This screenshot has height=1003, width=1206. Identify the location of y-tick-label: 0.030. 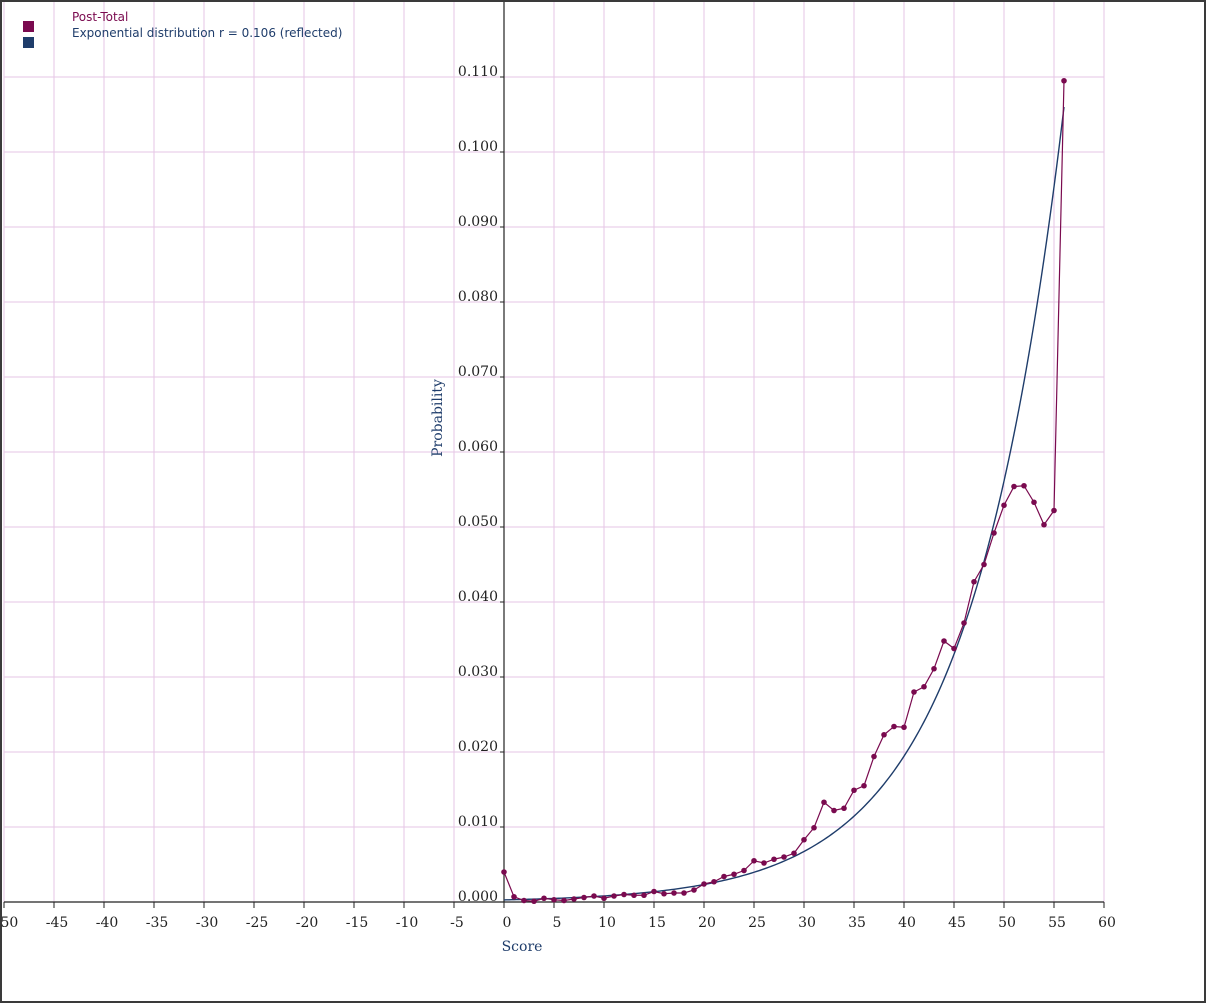
(478, 672).